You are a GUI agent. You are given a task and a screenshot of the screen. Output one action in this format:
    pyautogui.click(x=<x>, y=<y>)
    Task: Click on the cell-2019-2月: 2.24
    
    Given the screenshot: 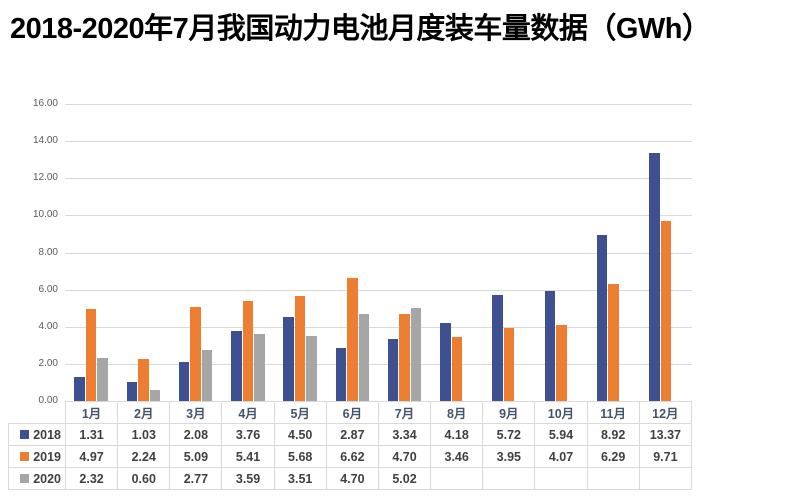 What is the action you would take?
    pyautogui.click(x=144, y=456)
    